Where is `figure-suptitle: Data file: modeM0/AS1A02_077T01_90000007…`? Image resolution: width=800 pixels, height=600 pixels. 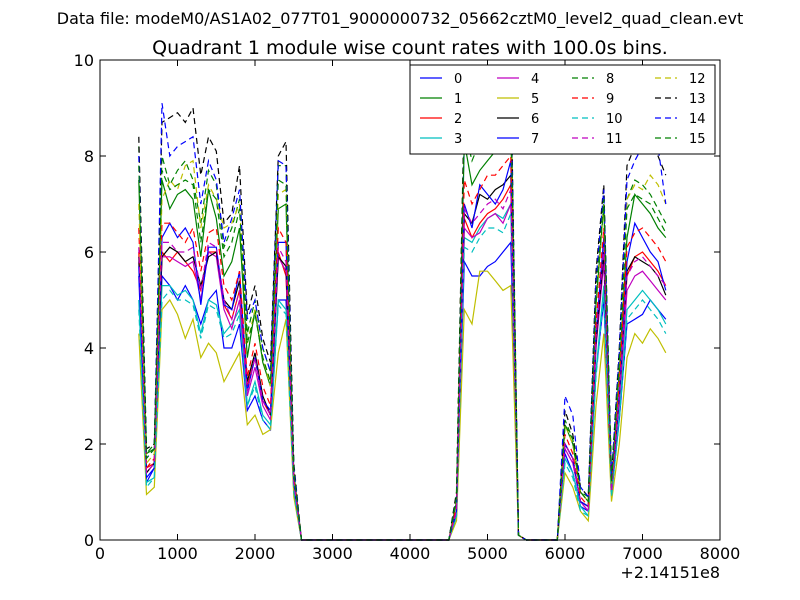
figure-suptitle: Data file: modeM0/AS1A02_077T01_90000007… is located at coordinates (400, 19).